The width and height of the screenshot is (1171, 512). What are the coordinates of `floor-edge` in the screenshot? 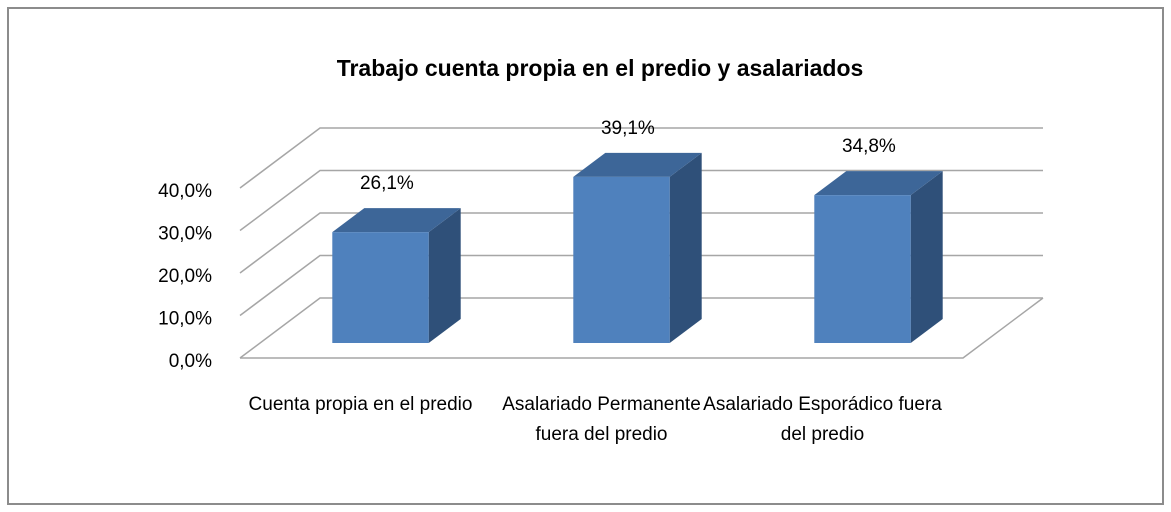 It's located at (642, 328).